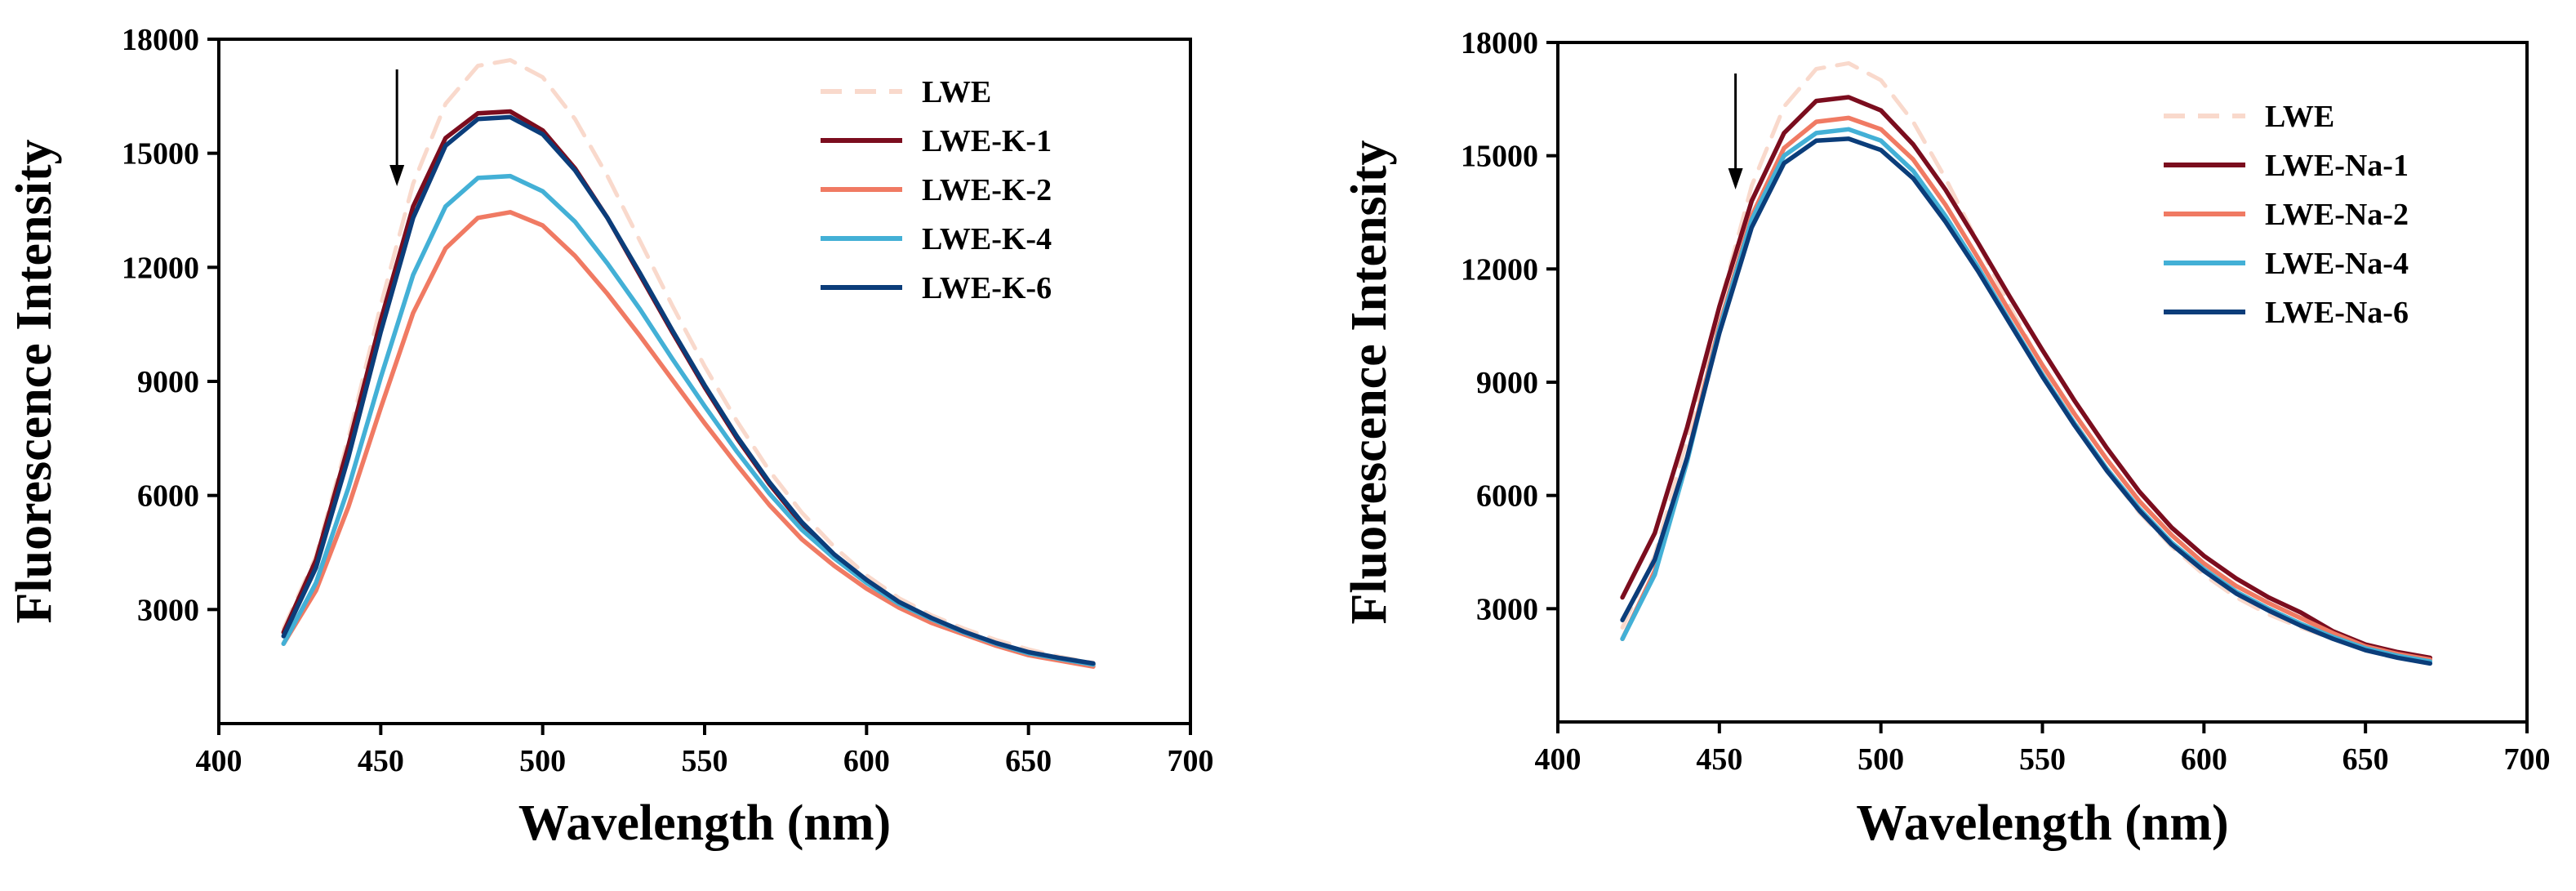  I want to click on legend-label-lwe-k-1: LWE-K-1, so click(987, 141).